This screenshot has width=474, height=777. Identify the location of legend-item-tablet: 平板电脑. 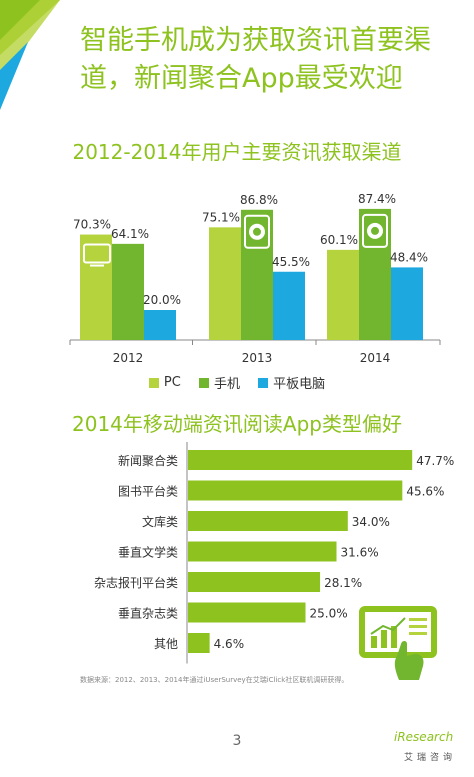
(291, 382).